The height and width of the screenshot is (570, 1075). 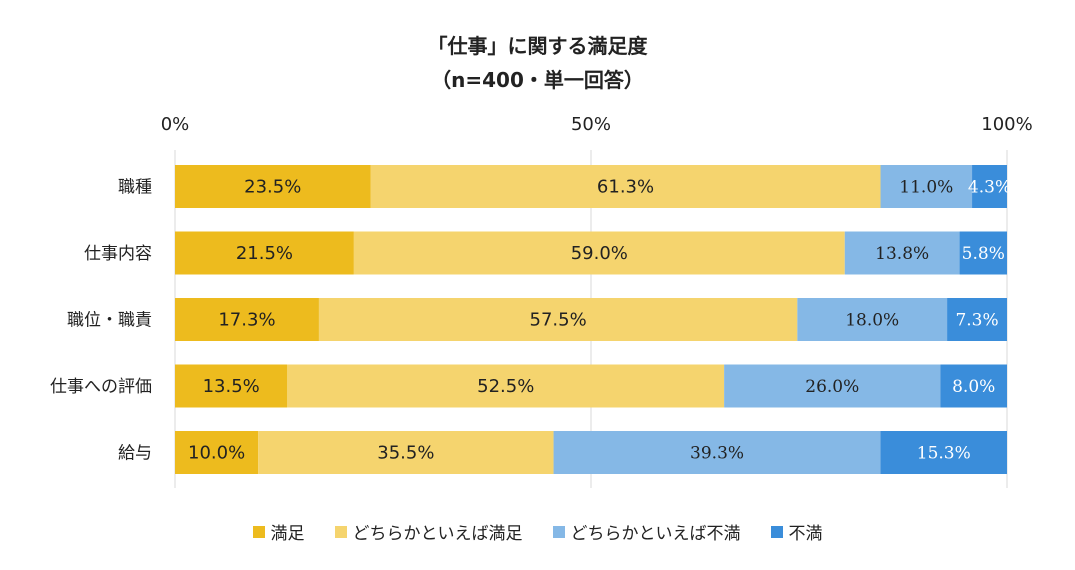 I want to click on legend-item-satisfied: 満足, so click(x=278, y=531).